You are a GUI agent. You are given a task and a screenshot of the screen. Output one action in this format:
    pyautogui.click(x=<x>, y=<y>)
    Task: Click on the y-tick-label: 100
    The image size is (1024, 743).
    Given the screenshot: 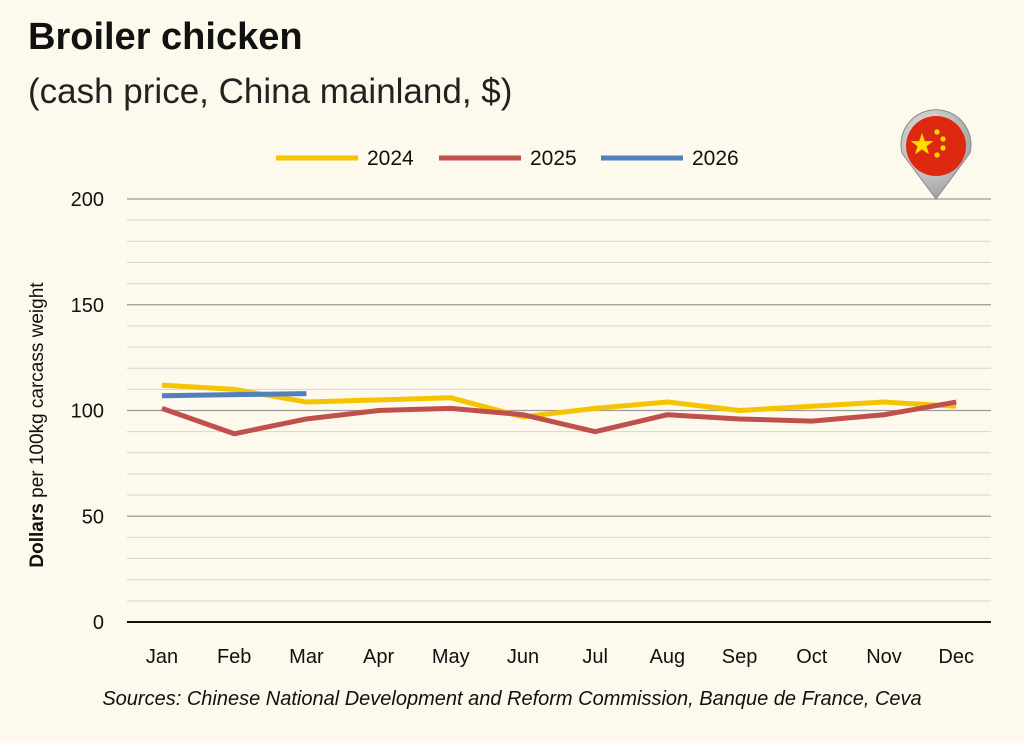 What is the action you would take?
    pyautogui.click(x=87, y=412)
    